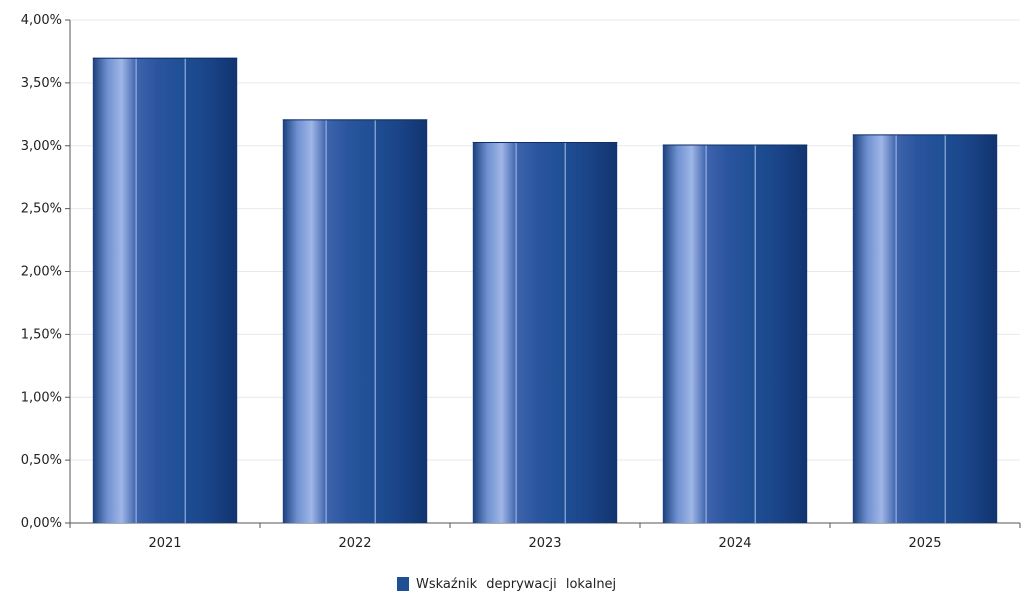 The image size is (1024, 594). Describe the element at coordinates (735, 333) in the screenshot. I see `bar-2024` at that location.